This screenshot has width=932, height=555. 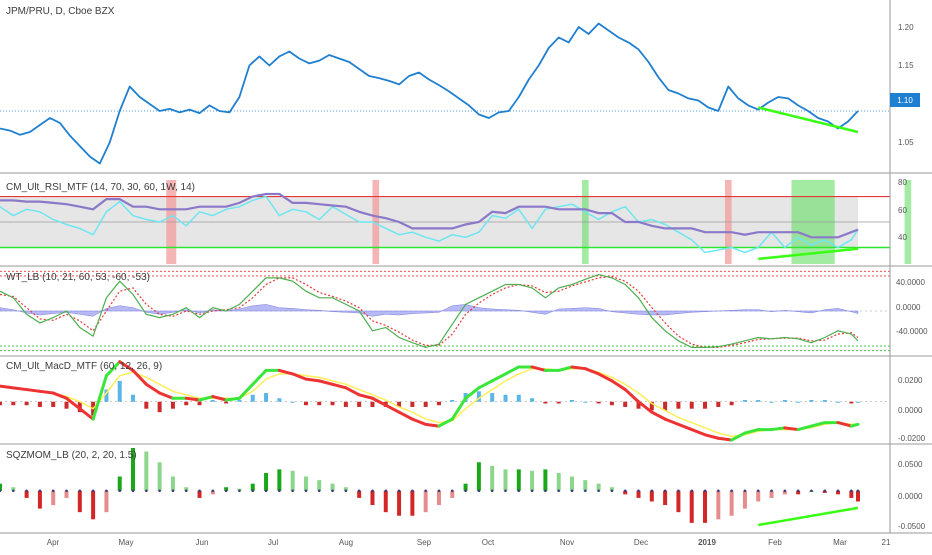 What do you see at coordinates (906, 65) in the screenshot?
I see `price-ytick: 1.15` at bounding box center [906, 65].